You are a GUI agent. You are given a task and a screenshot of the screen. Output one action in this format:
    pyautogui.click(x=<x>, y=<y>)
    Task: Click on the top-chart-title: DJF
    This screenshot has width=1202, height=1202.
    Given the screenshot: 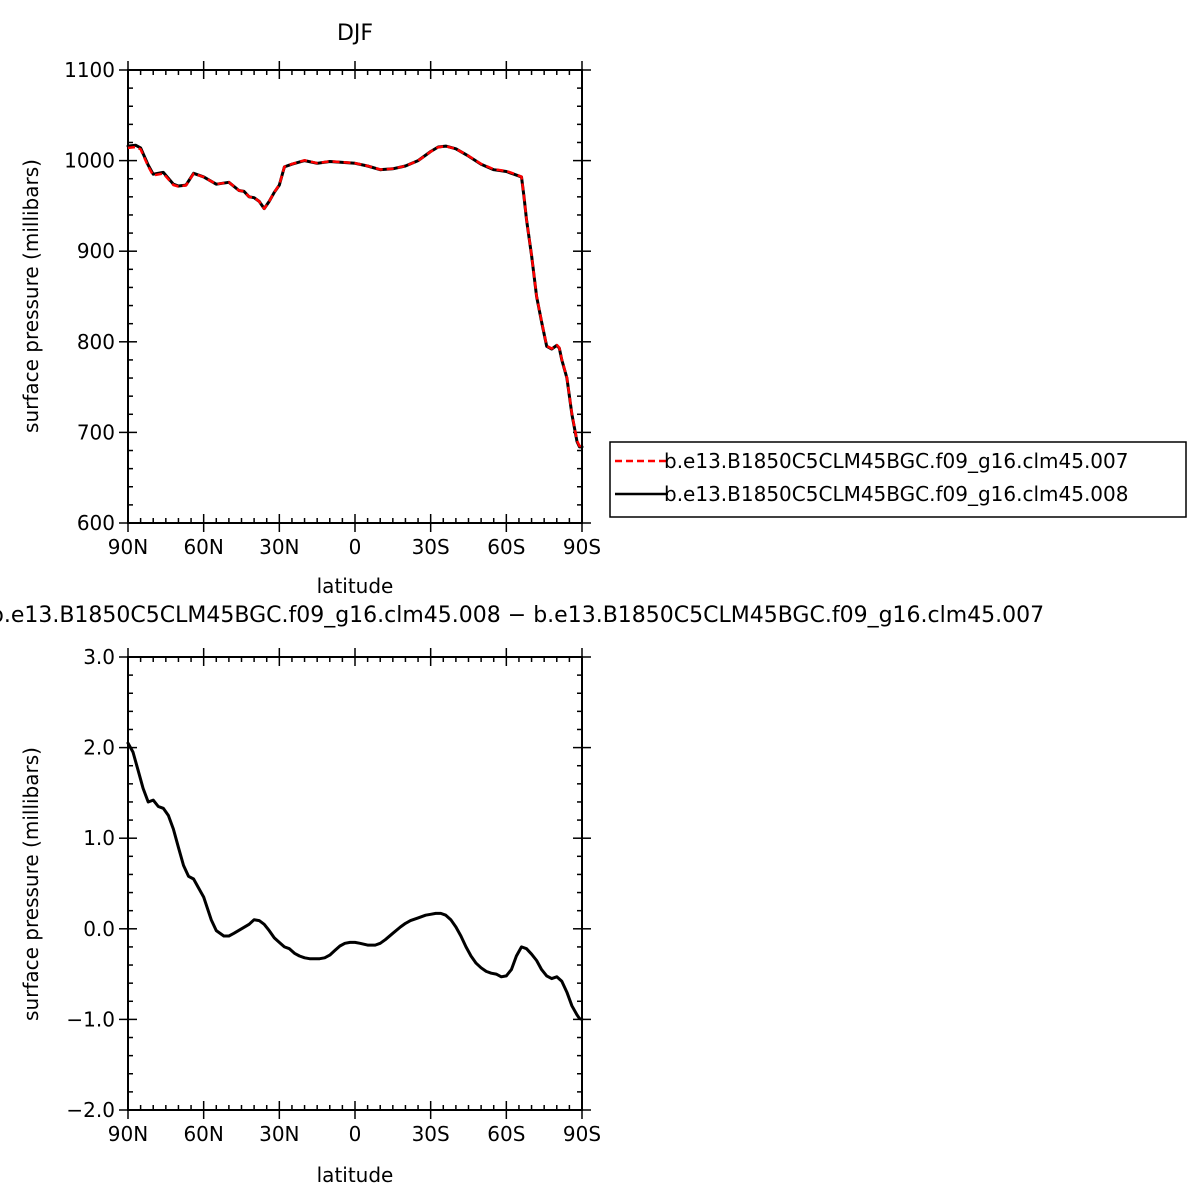 What is the action you would take?
    pyautogui.click(x=355, y=33)
    